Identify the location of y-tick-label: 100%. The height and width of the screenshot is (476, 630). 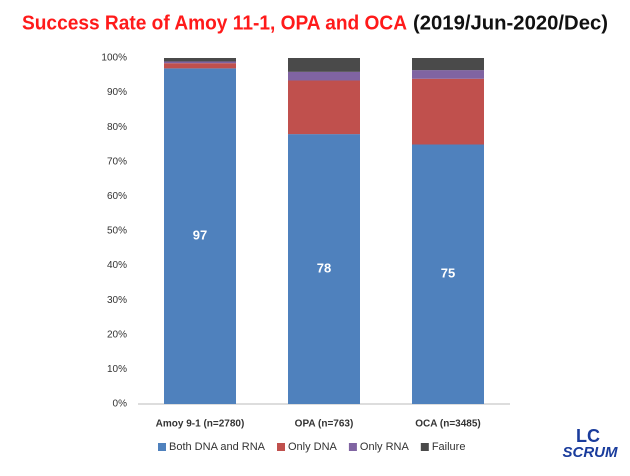
(114, 58).